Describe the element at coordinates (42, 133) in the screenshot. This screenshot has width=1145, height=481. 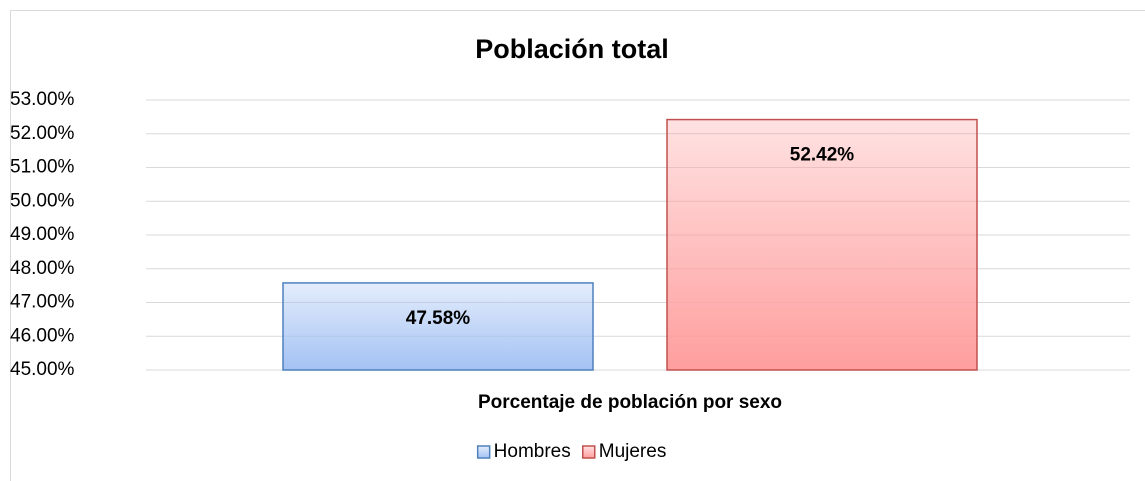
I see `y-tick-label: 52.00%` at that location.